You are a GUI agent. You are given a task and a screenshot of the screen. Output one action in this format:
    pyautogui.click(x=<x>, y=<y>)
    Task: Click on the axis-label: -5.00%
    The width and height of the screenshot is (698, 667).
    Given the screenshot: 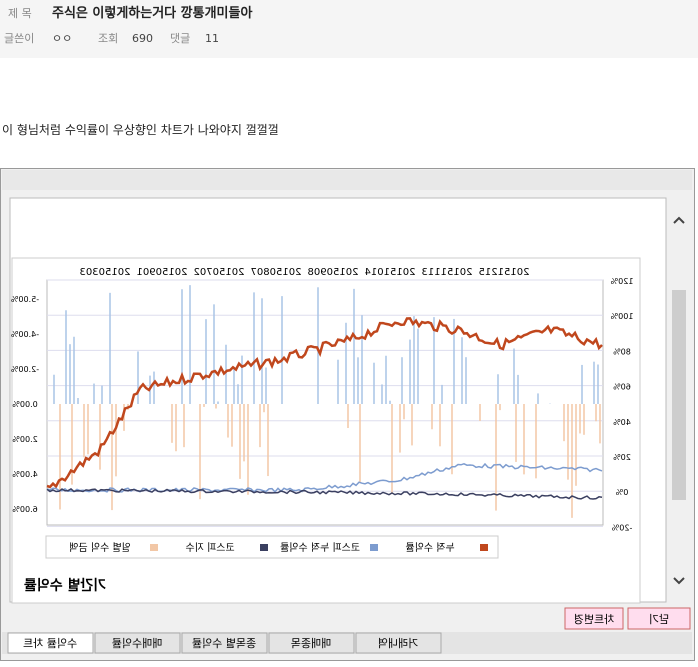 What is the action you would take?
    pyautogui.click(x=24, y=299)
    